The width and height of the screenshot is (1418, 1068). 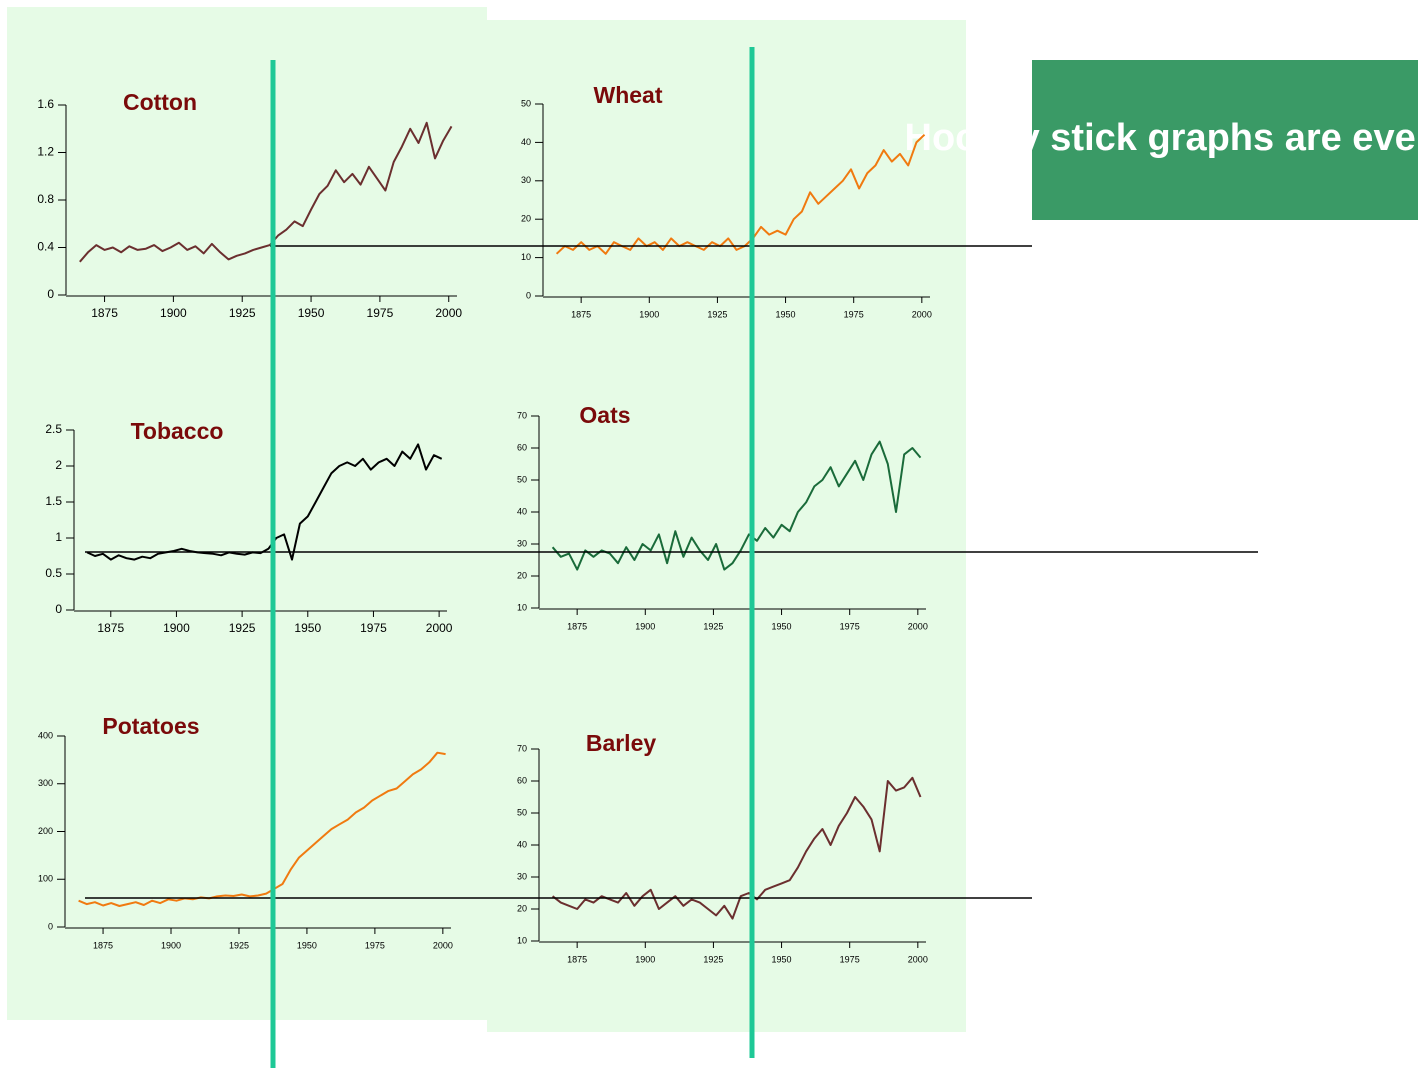 I want to click on chart-title: Tobacco, so click(x=177, y=431).